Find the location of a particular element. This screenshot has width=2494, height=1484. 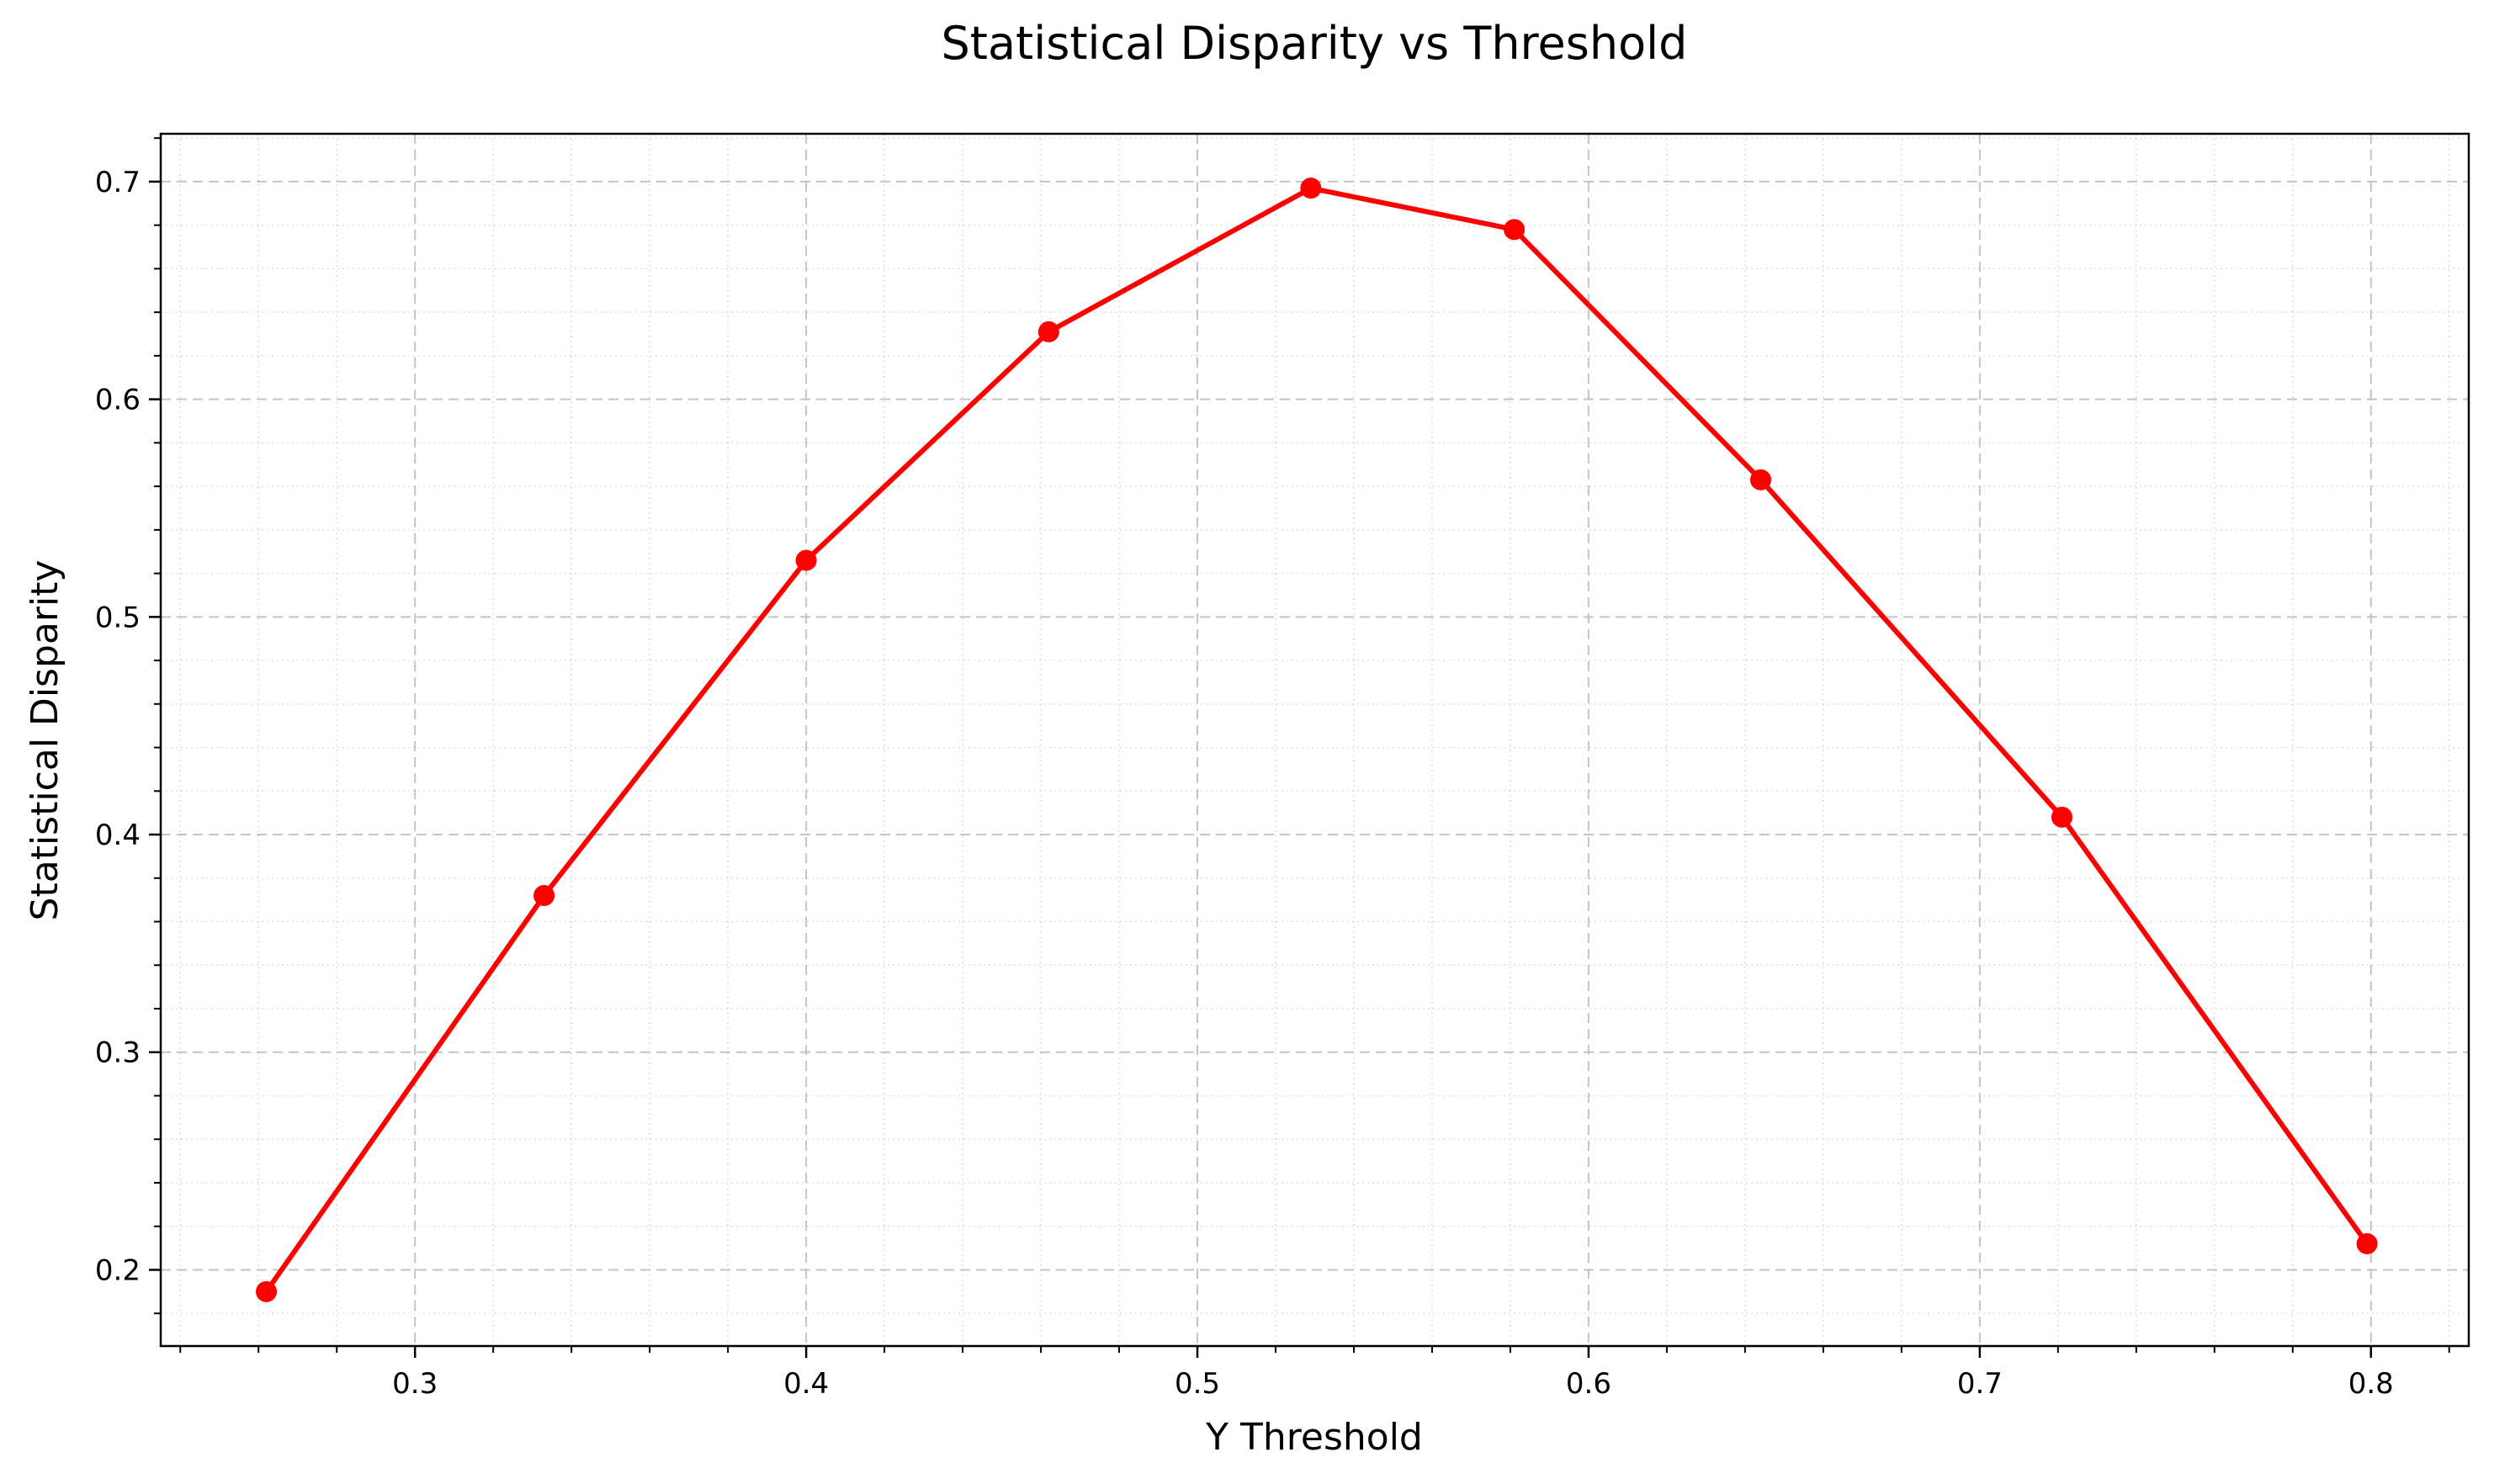

x-axis: 0.3 0.4 0.5 0.6 0.7 0.8 is located at coordinates (1315, 1373).